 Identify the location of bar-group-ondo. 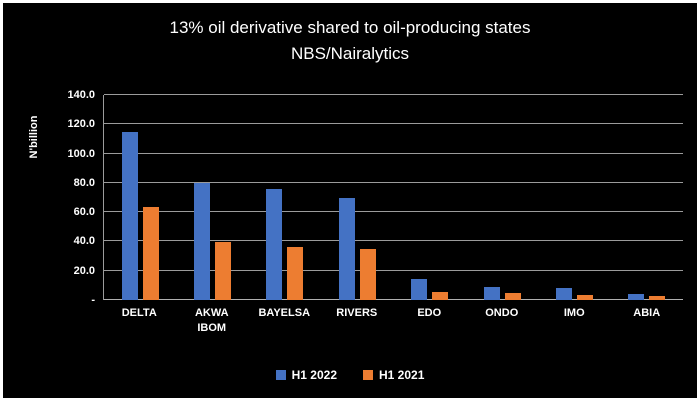
(502, 197).